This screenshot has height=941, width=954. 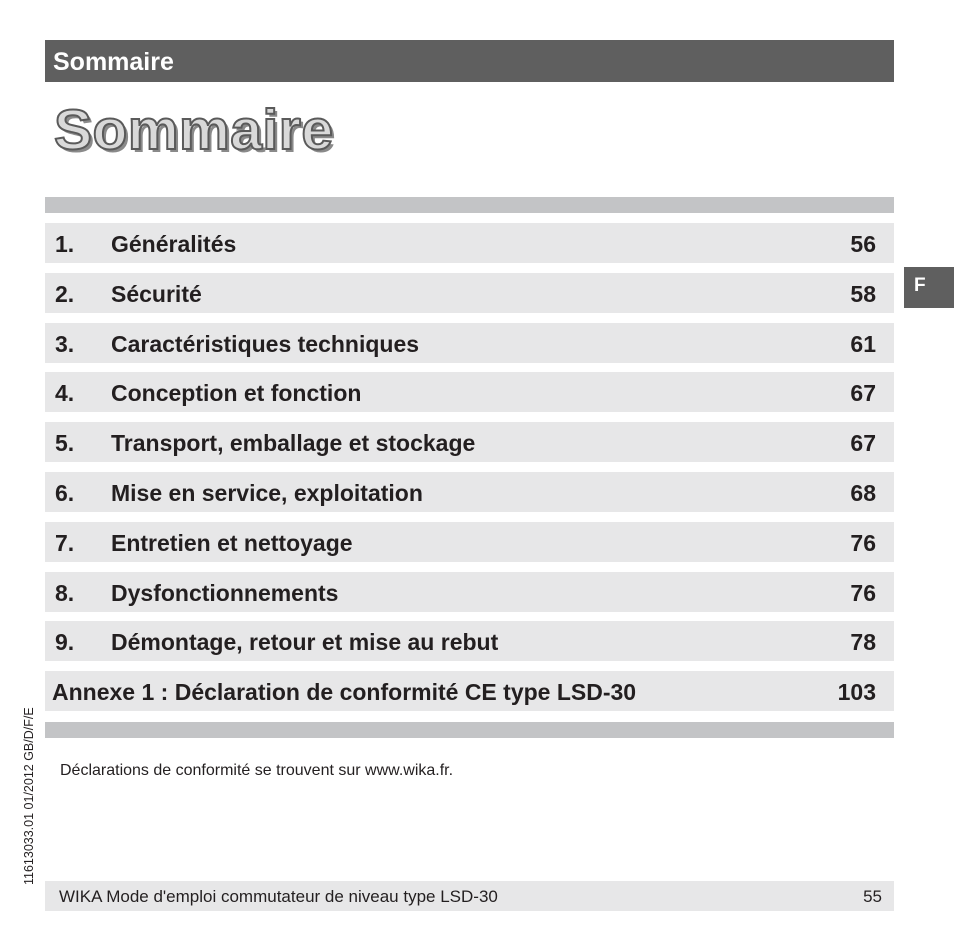 I want to click on toc-item-page: 68, so click(x=863, y=492).